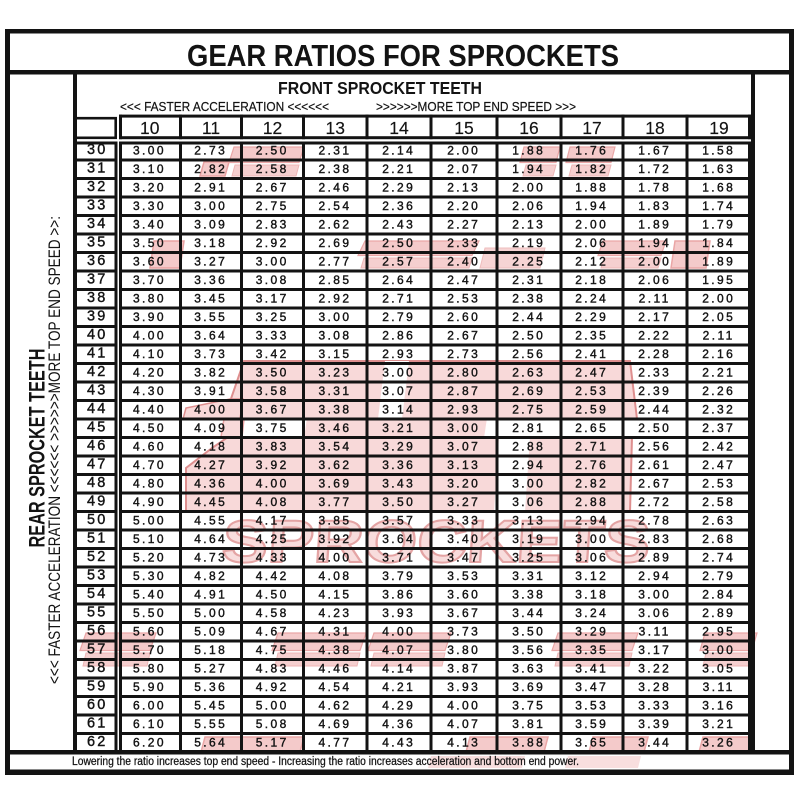 This screenshot has height=800, width=800. I want to click on svg-text: 34, so click(97, 224).